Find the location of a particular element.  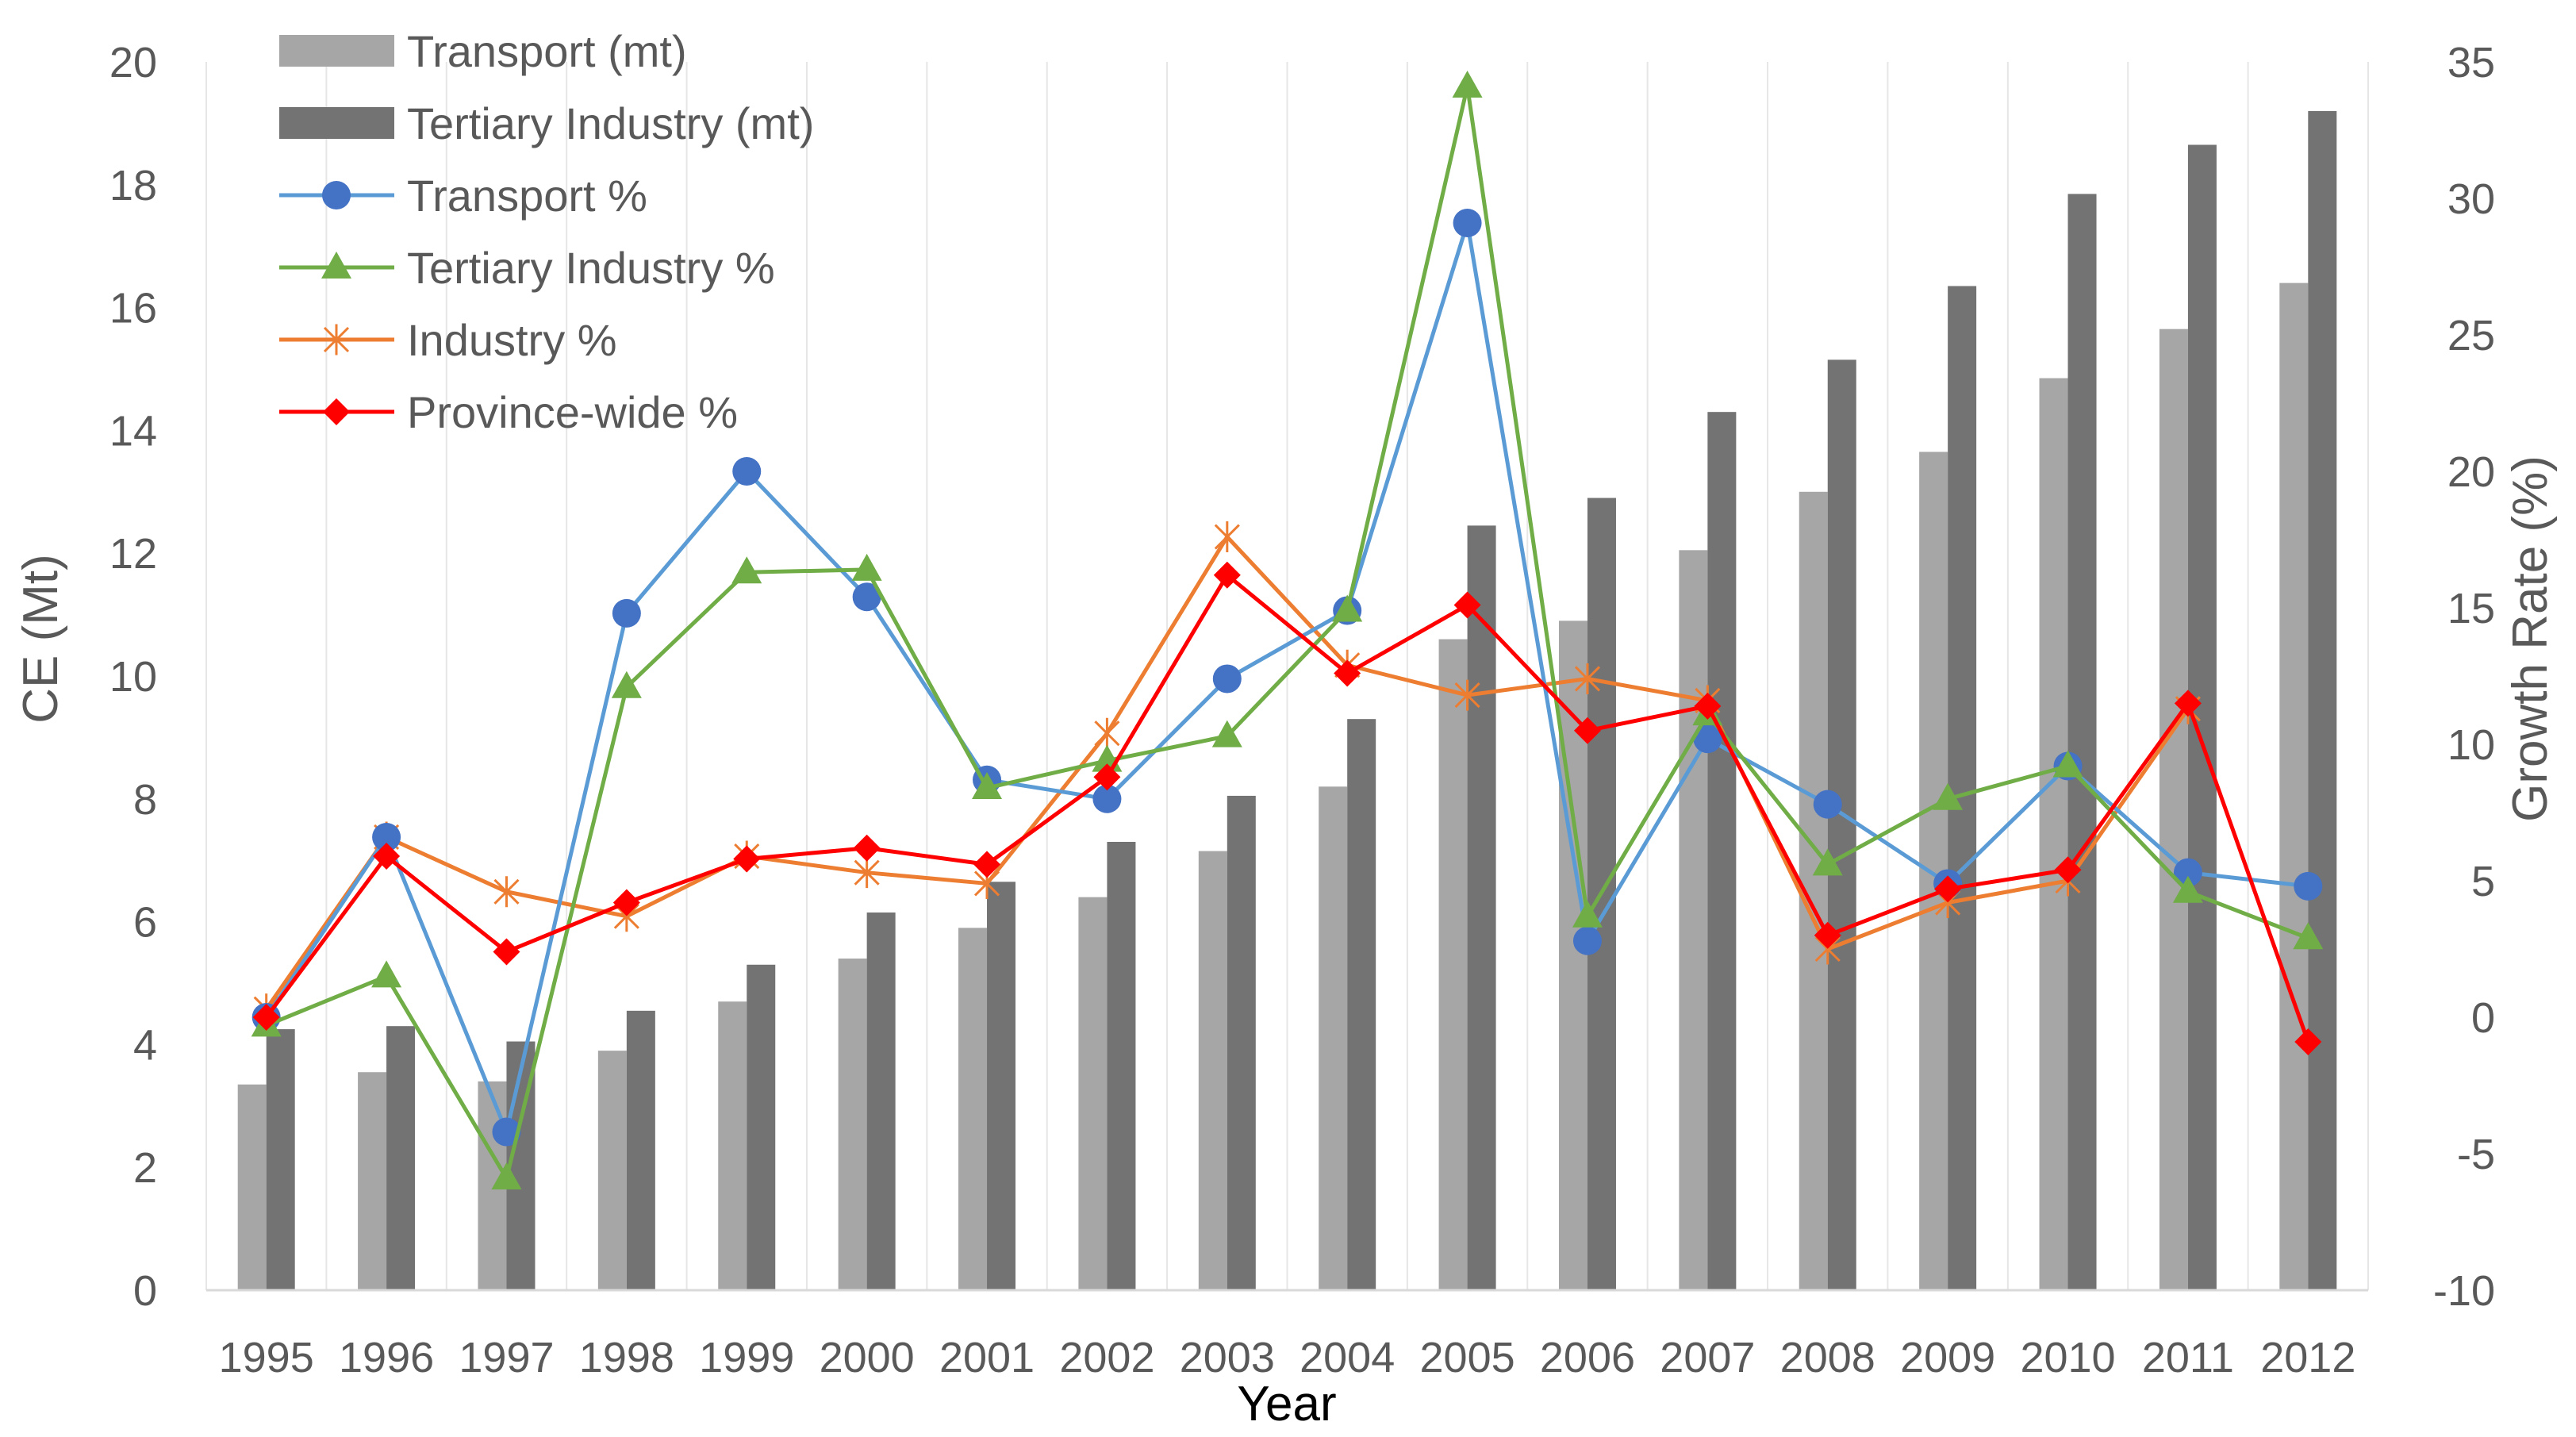

legend-label-industry: Industry % is located at coordinates (512, 340).